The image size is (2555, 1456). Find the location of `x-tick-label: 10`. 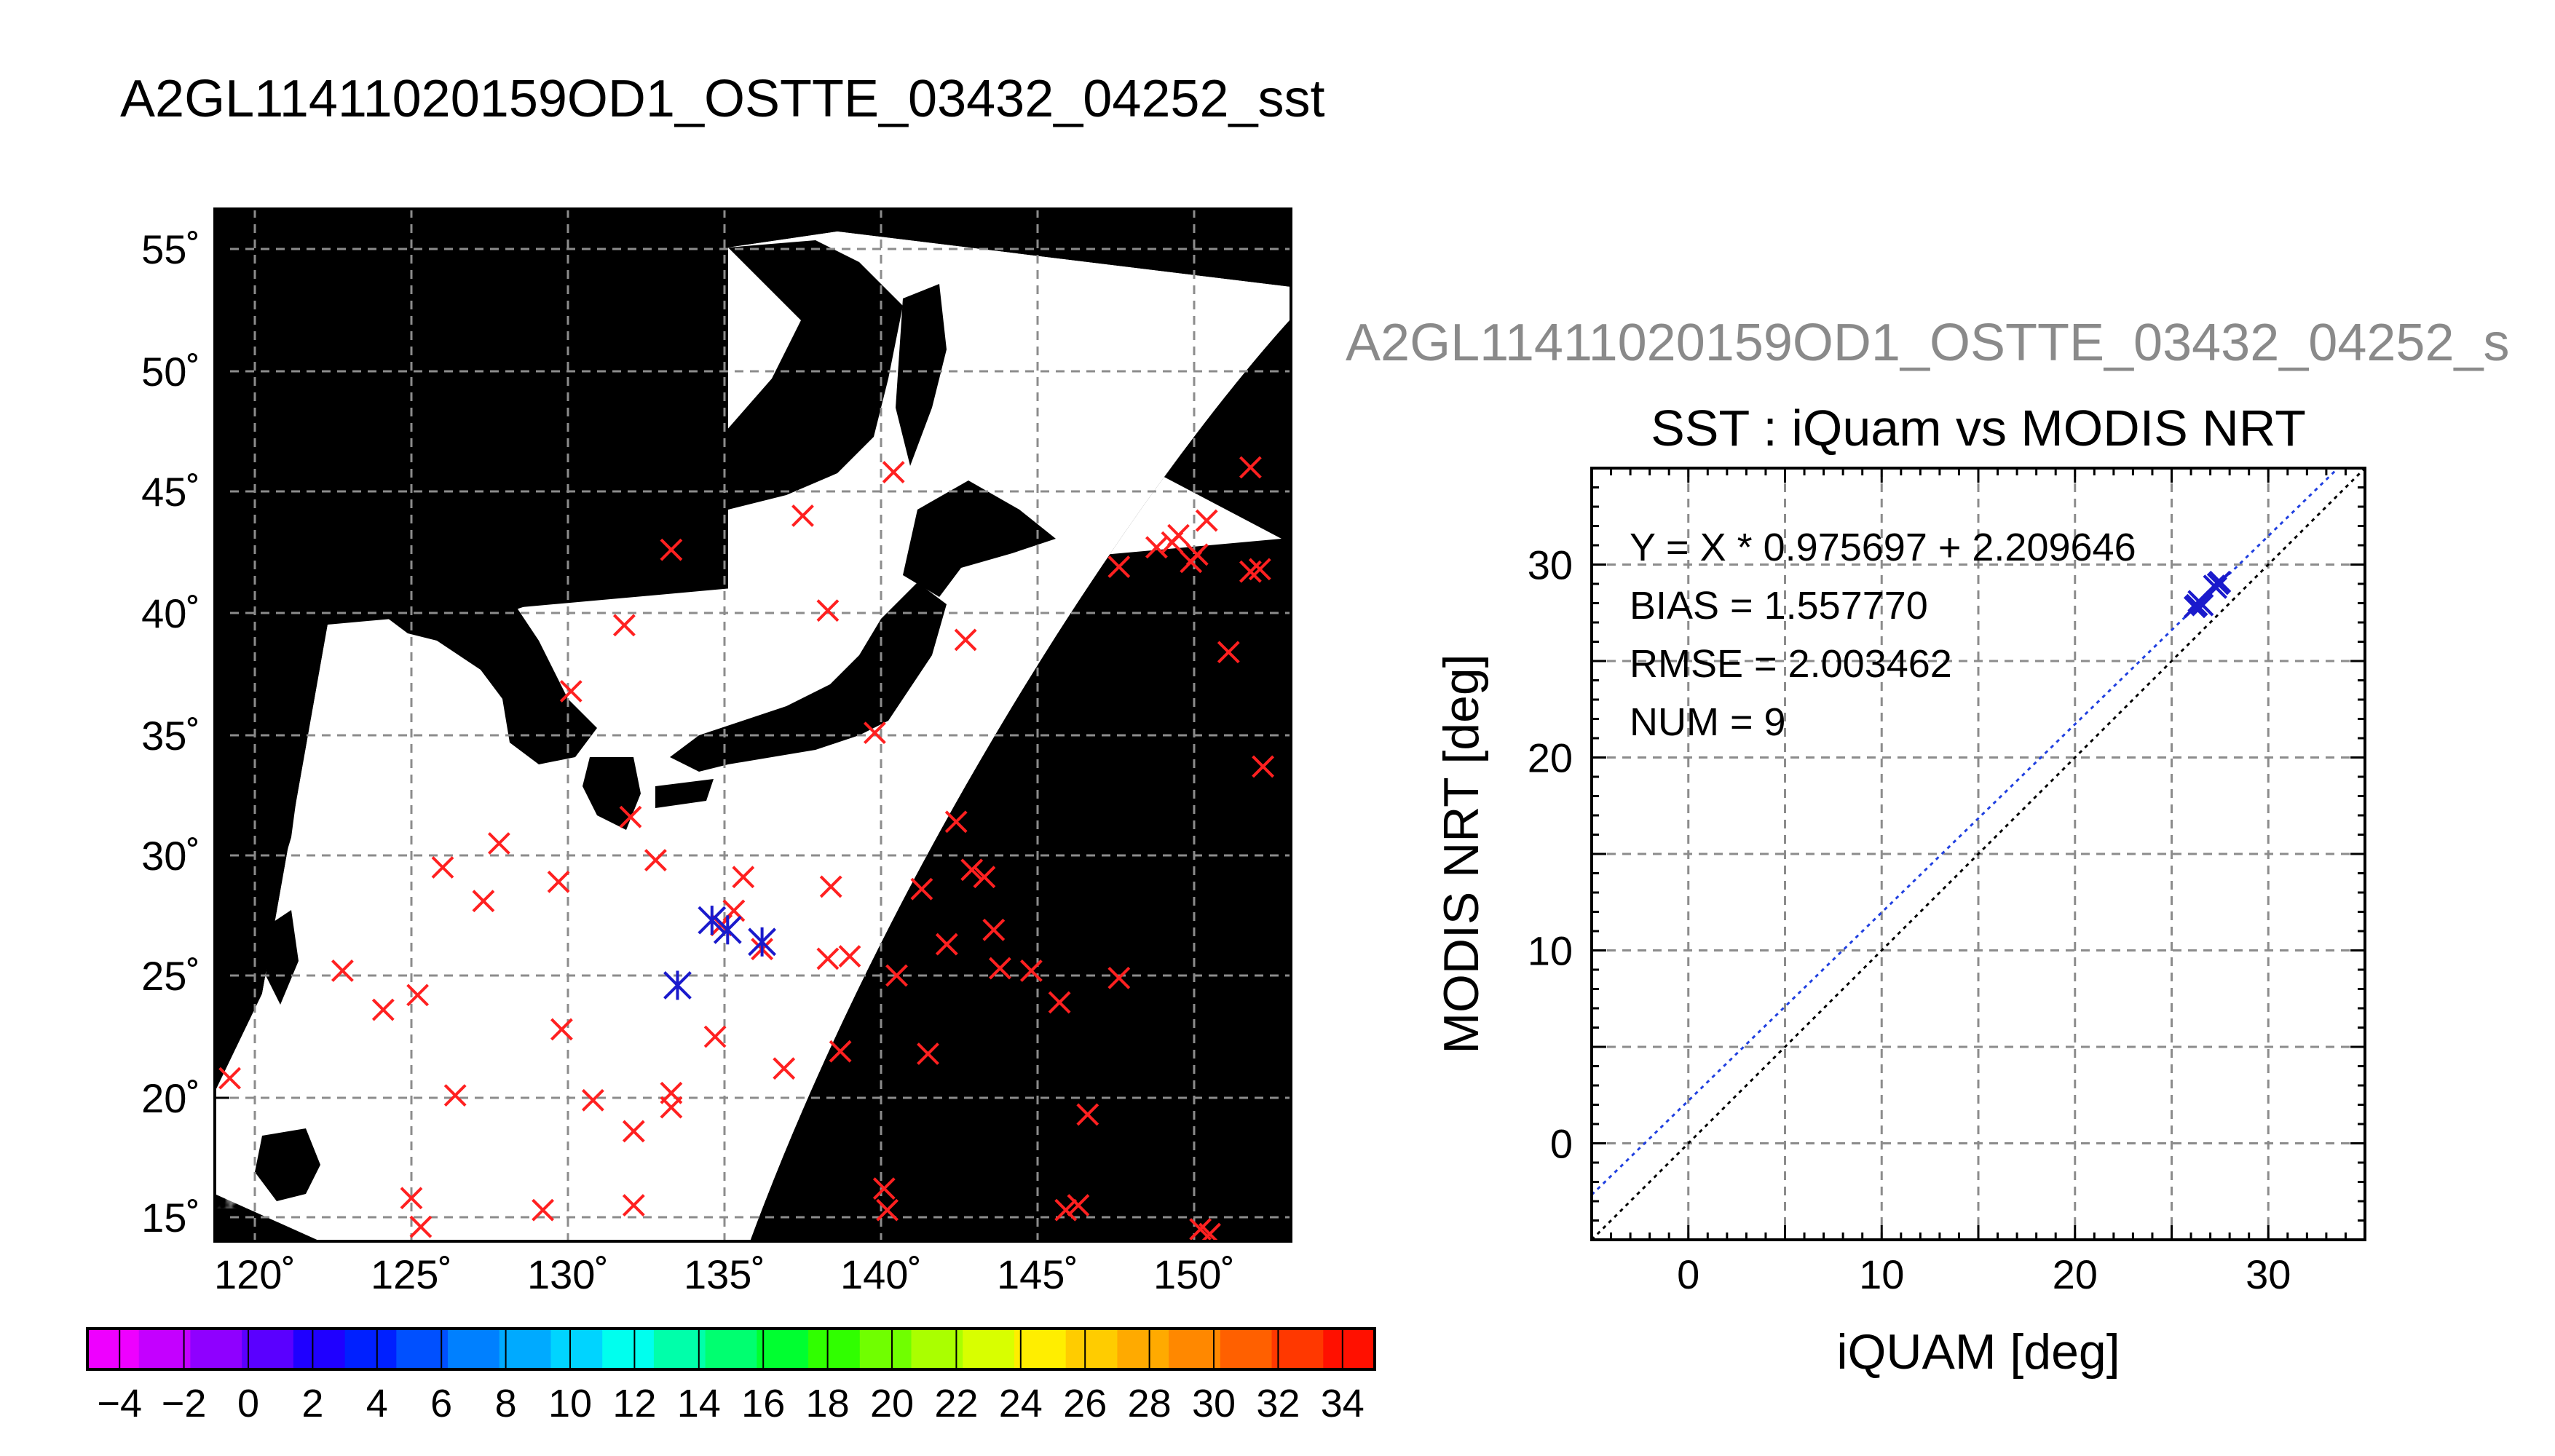

x-tick-label: 10 is located at coordinates (1881, 1274).